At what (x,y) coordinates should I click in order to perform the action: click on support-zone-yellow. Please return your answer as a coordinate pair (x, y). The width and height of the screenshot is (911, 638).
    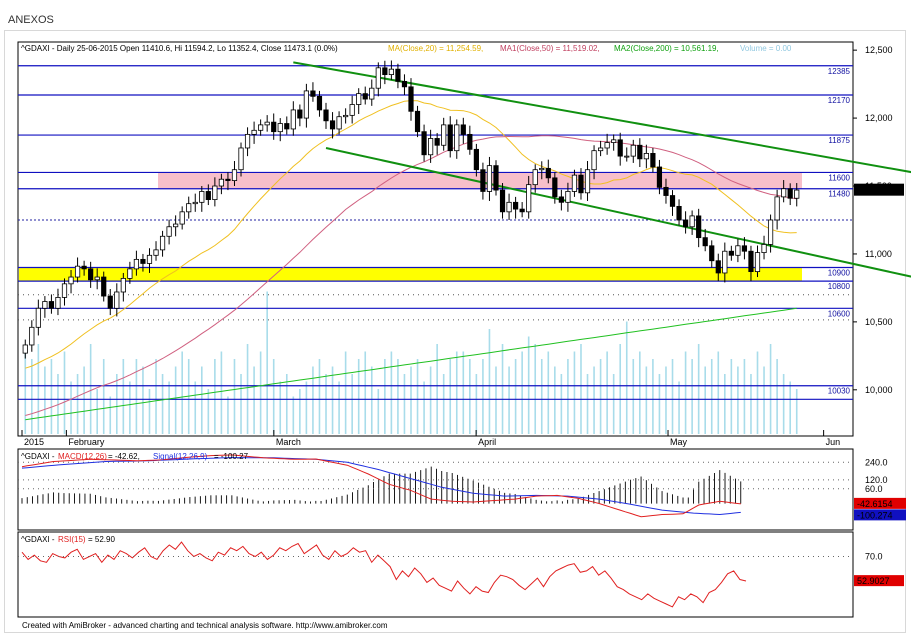
    Looking at the image, I should click on (410, 274).